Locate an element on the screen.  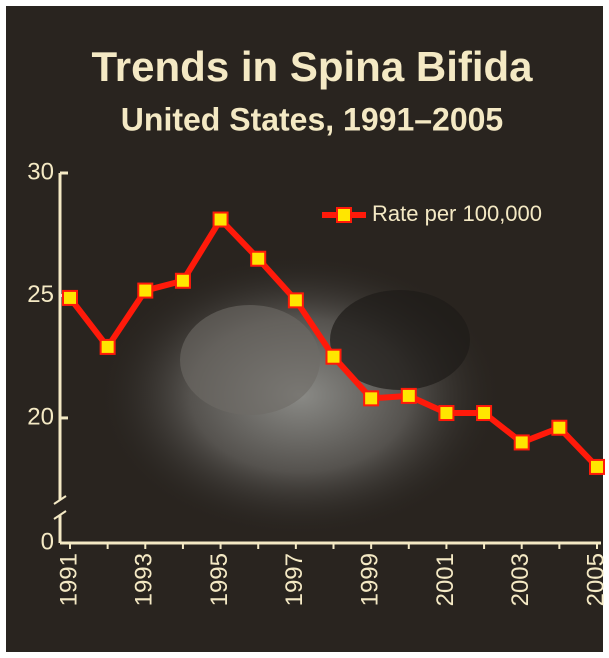
x-tick-label: 2001 is located at coordinates (445, 579).